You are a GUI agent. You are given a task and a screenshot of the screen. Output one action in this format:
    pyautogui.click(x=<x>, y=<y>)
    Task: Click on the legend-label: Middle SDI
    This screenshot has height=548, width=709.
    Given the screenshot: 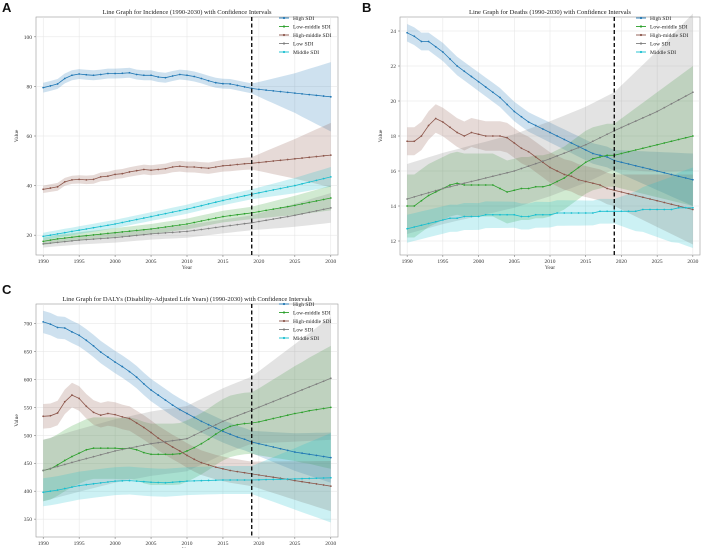 What is the action you would take?
    pyautogui.click(x=306, y=53)
    